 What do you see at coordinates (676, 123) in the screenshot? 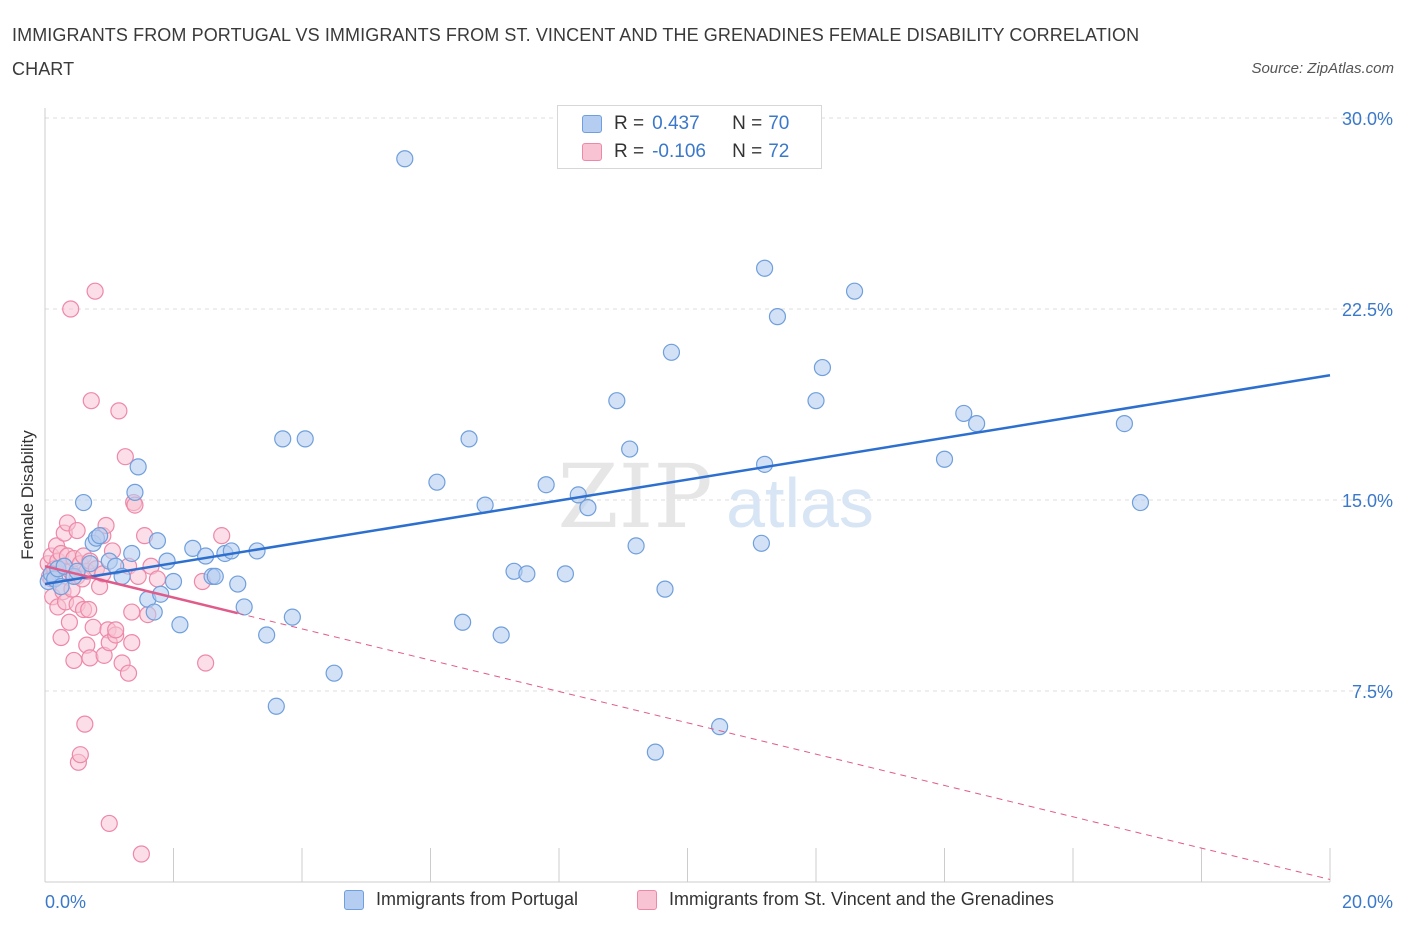
I see `legend-r-value: 0.437` at bounding box center [676, 123].